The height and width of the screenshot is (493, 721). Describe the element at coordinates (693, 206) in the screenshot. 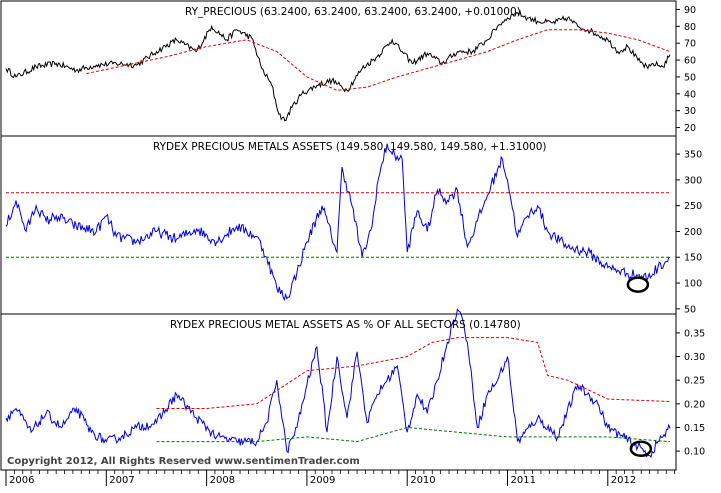

I see `panel-2-ytick-label-3: 250` at that location.